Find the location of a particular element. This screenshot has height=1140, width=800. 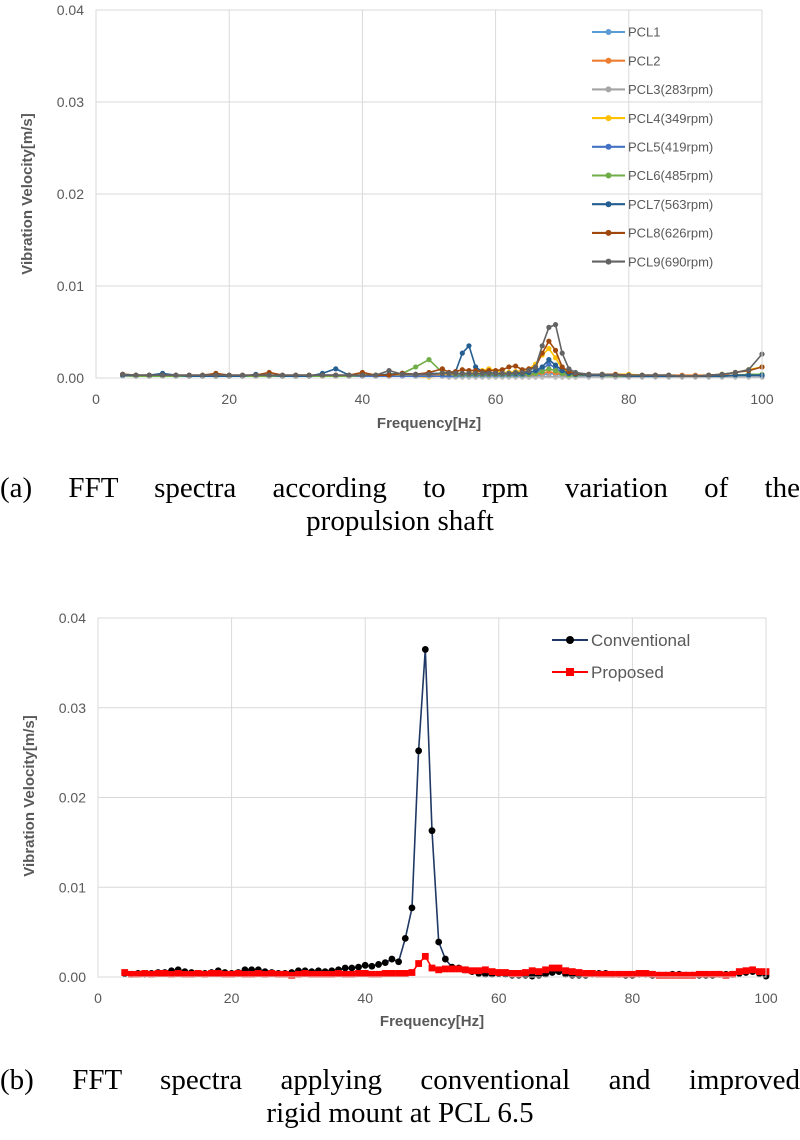

series-pcl9-690rpm- is located at coordinates (442, 350).